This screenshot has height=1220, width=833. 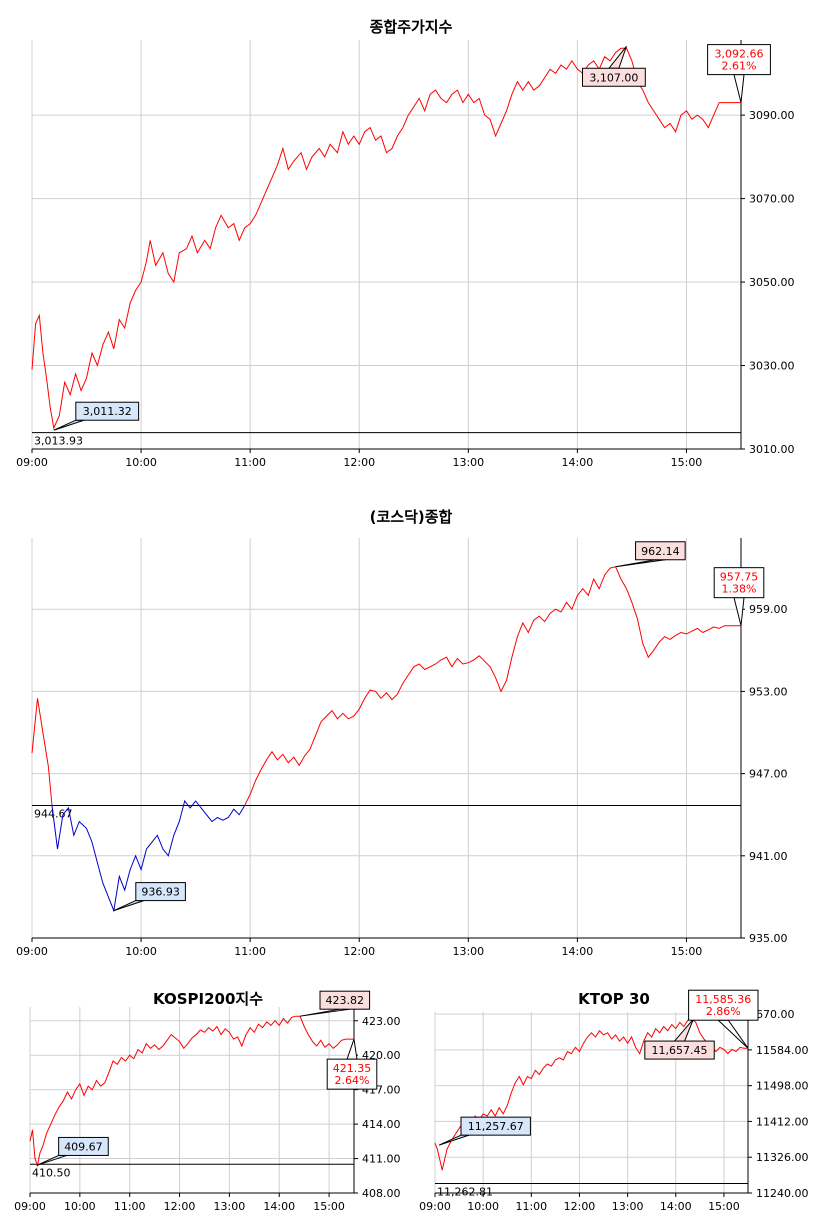 I want to click on baseline-label: 410.50, so click(x=51, y=1172).